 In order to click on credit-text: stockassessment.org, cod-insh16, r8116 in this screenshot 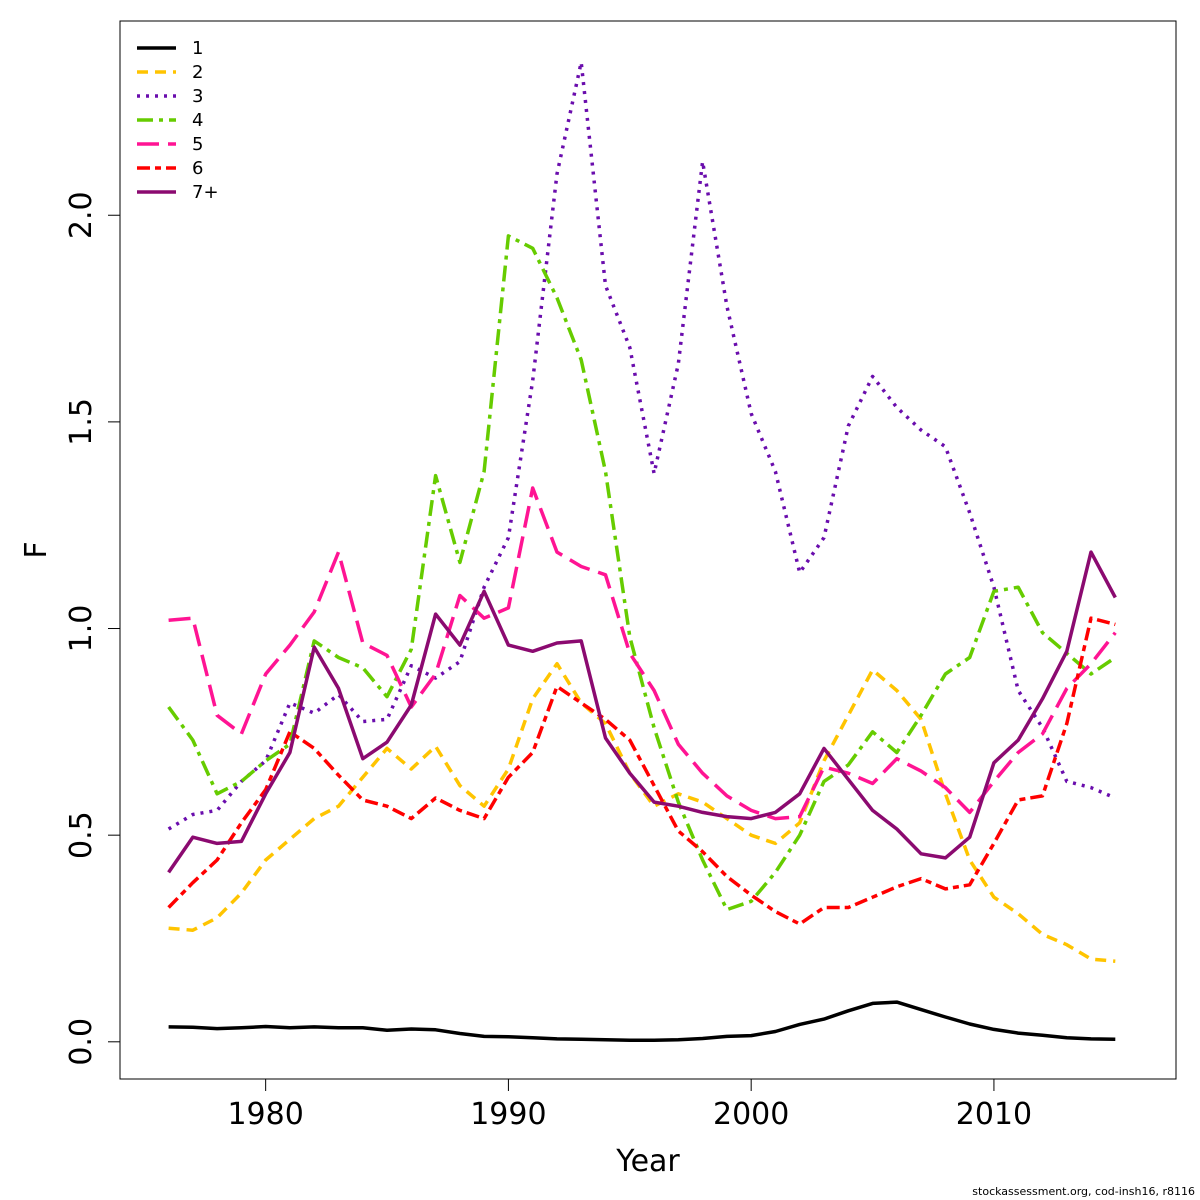, I will do `click(1083, 1191)`.